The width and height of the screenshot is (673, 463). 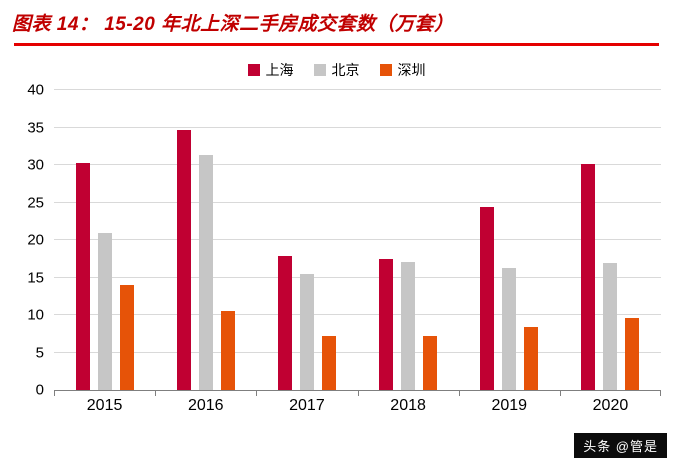 I want to click on bar-深圳-2016, so click(x=227, y=350).